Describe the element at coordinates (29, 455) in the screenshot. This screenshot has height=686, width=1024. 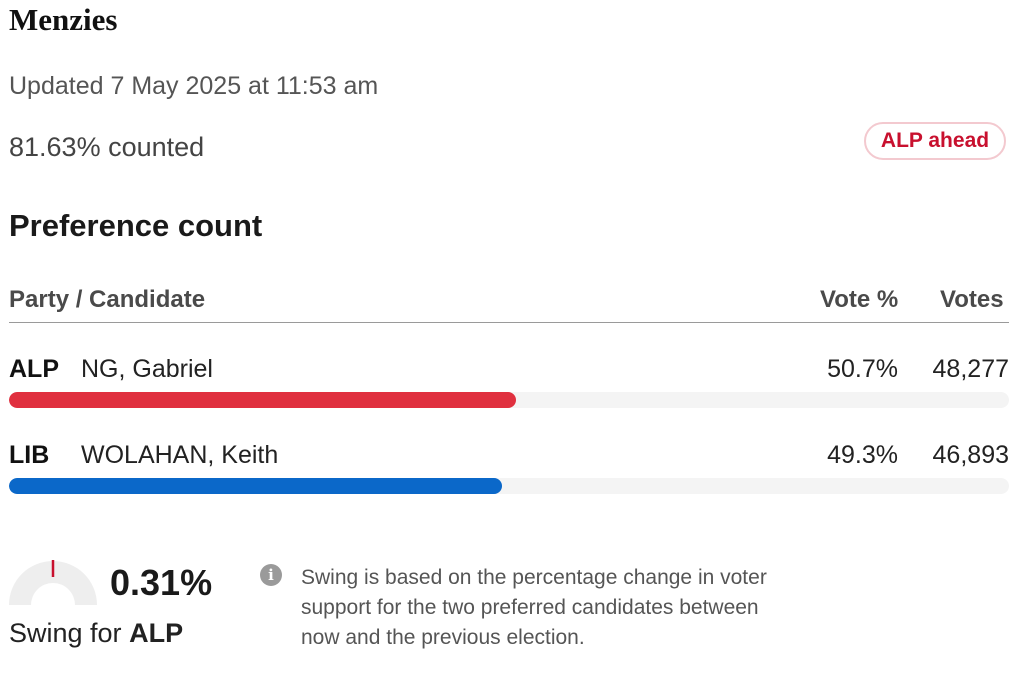
I see `party-code: LIB` at that location.